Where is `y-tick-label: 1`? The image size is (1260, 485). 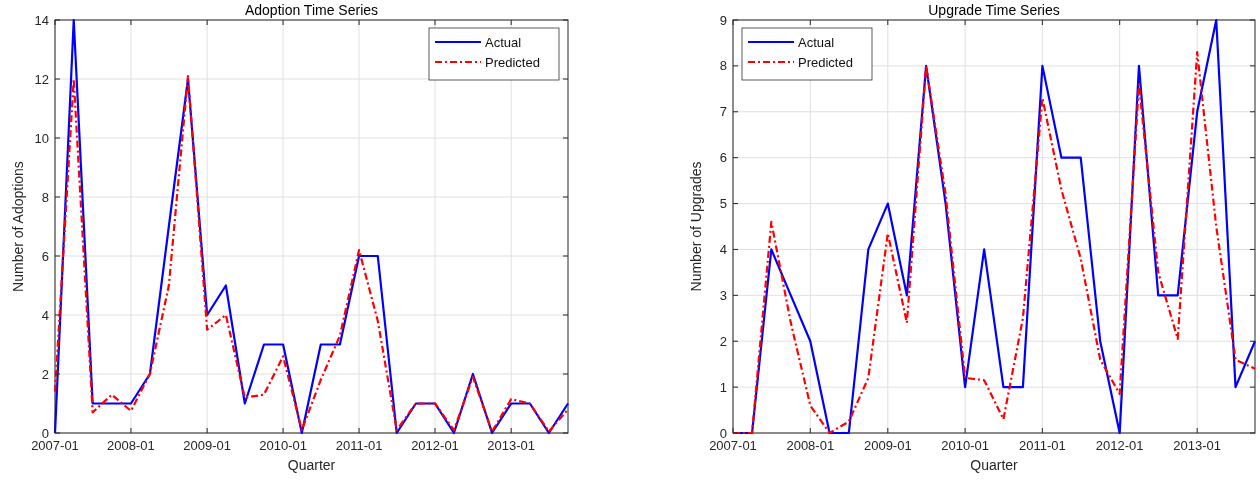
y-tick-label: 1 is located at coordinates (723, 387).